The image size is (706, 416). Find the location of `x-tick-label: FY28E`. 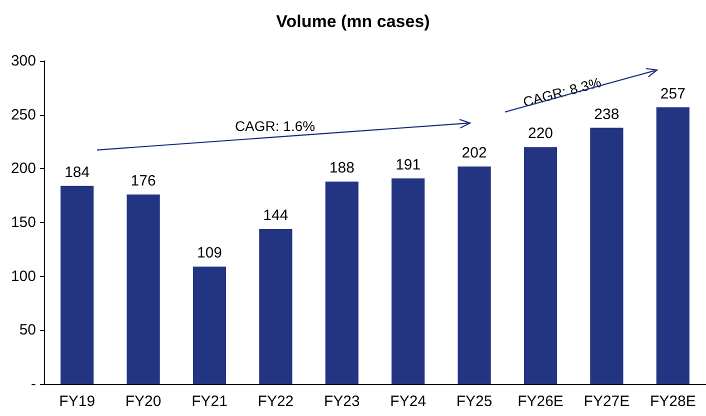

x-tick-label: FY28E is located at coordinates (673, 401).